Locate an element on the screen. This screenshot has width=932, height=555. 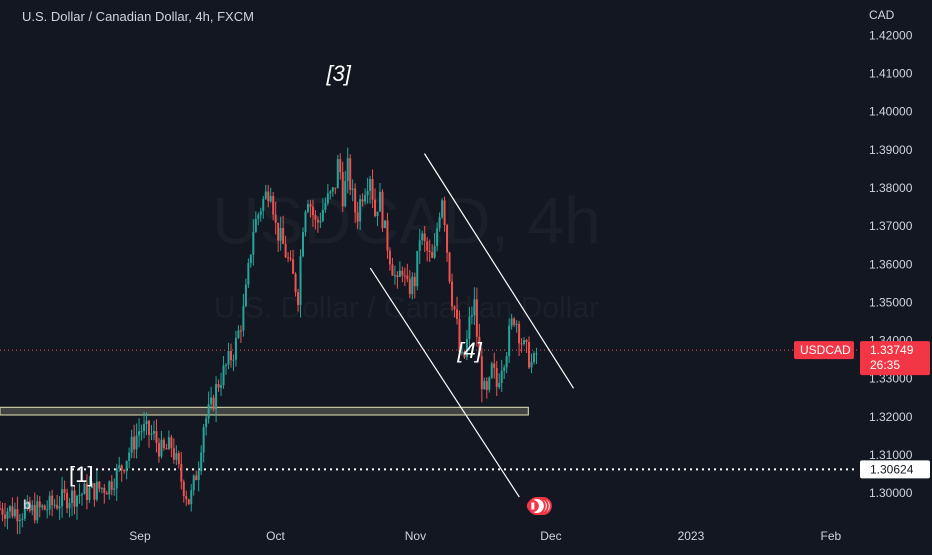
time-axis: Sep Oct Nov Dec 2023 Feb is located at coordinates (485, 536).